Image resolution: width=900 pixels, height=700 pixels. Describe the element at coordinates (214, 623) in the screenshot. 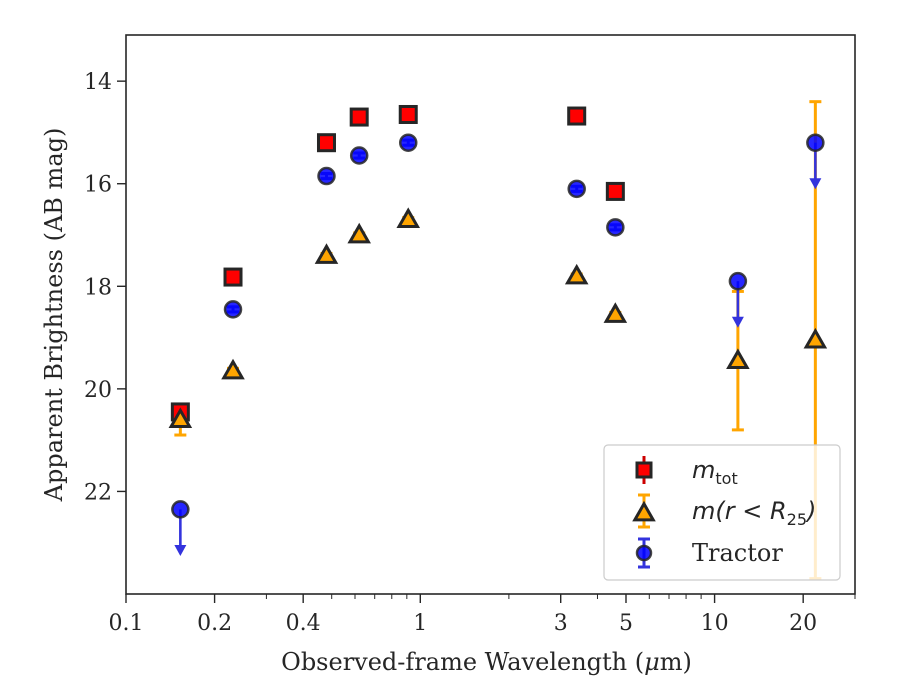

I see `x-tick-label: 0.2` at that location.